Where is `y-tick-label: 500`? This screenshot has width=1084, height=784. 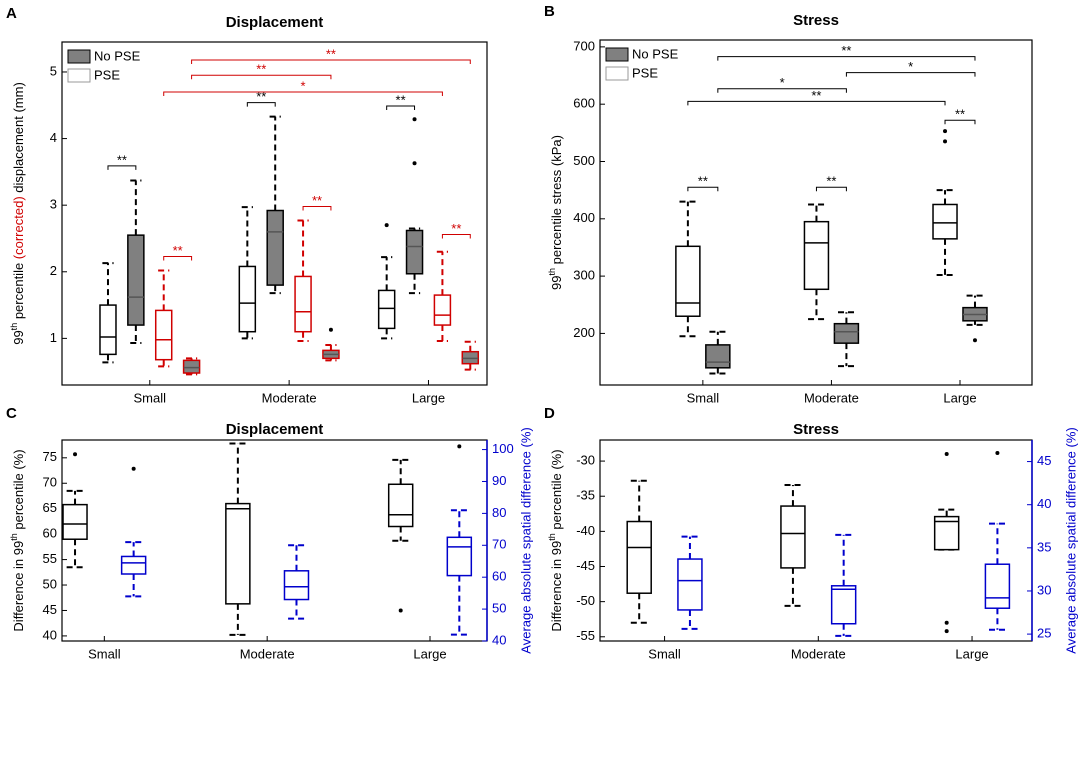 y-tick-label: 500 is located at coordinates (584, 160).